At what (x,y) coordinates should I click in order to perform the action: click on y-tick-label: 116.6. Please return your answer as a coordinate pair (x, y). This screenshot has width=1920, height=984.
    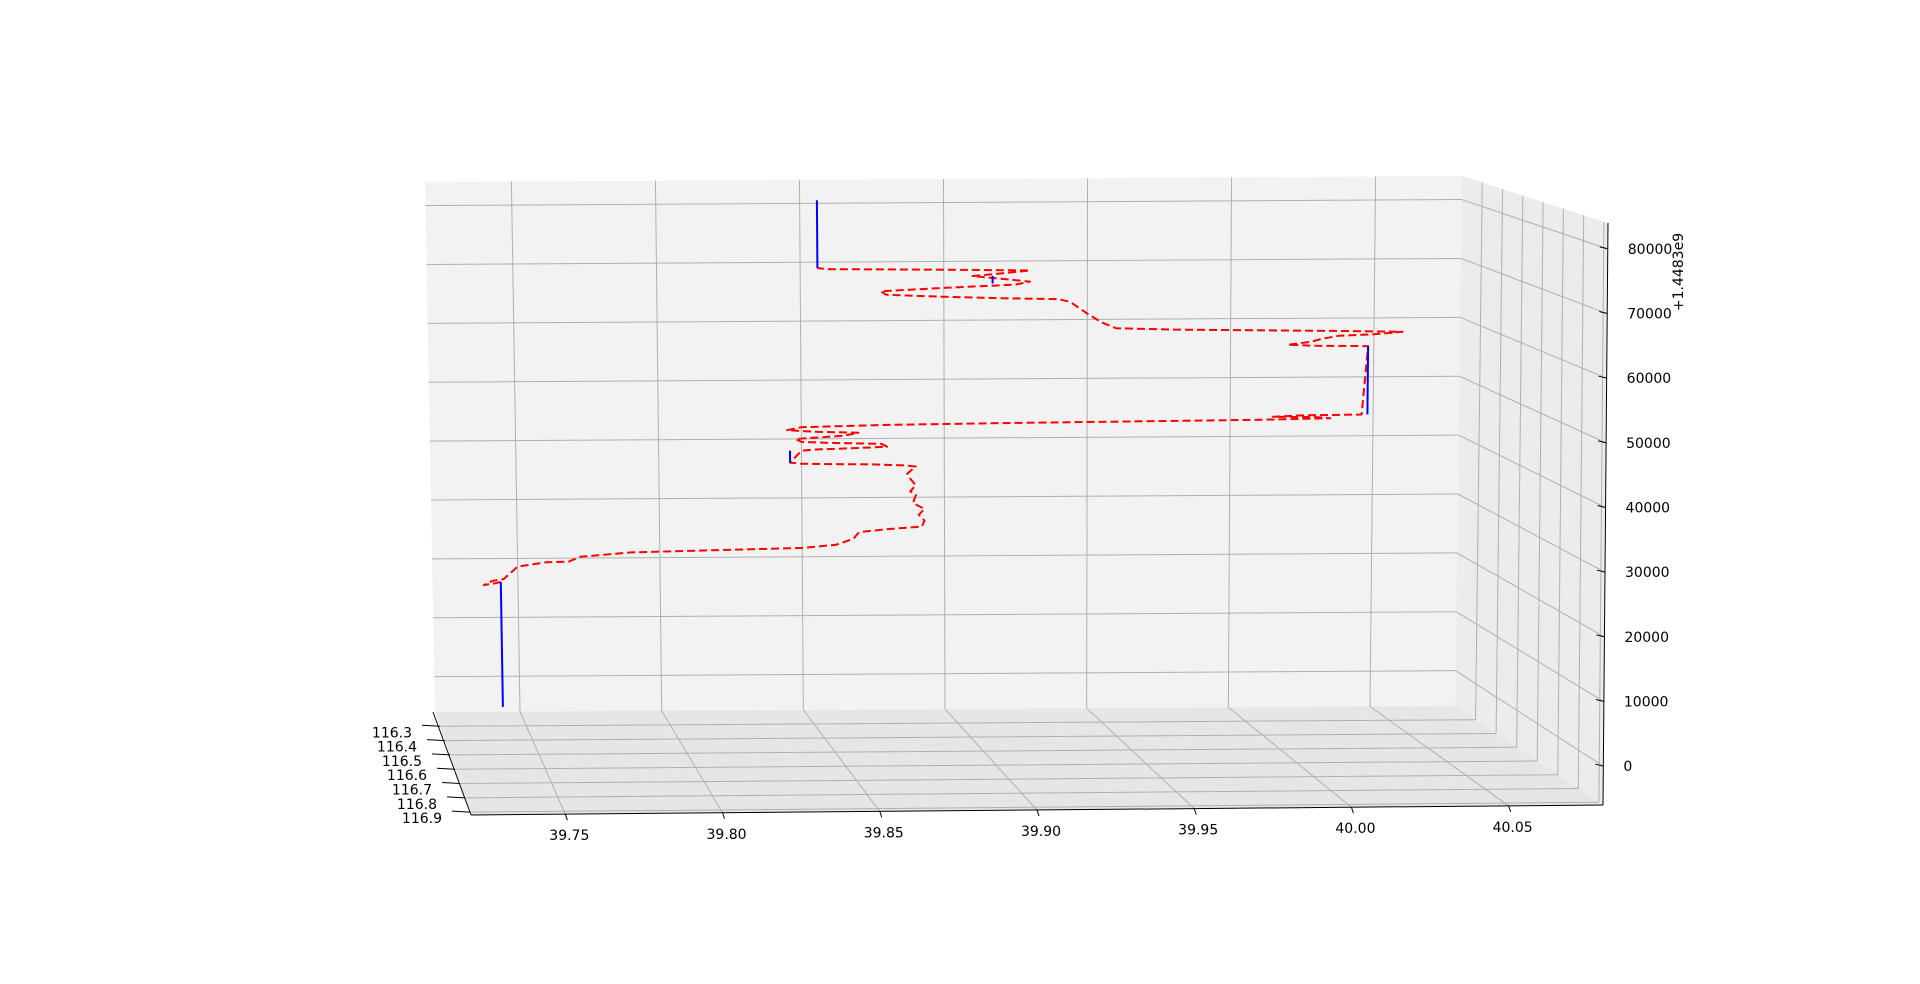
    Looking at the image, I should click on (407, 776).